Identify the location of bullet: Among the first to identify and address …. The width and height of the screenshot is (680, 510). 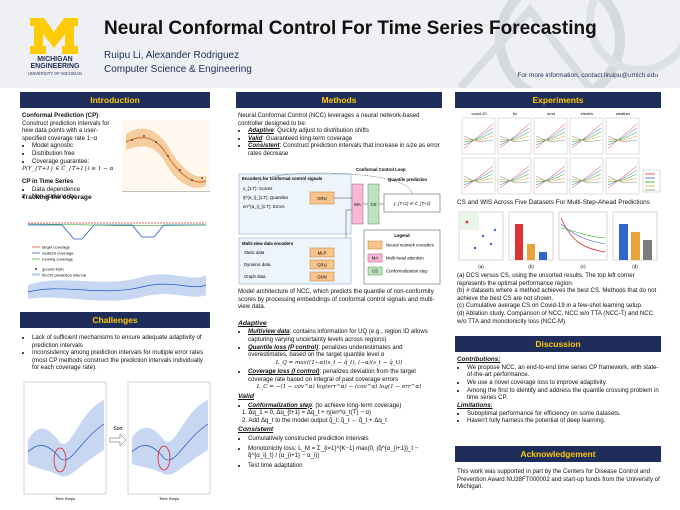
(564, 394).